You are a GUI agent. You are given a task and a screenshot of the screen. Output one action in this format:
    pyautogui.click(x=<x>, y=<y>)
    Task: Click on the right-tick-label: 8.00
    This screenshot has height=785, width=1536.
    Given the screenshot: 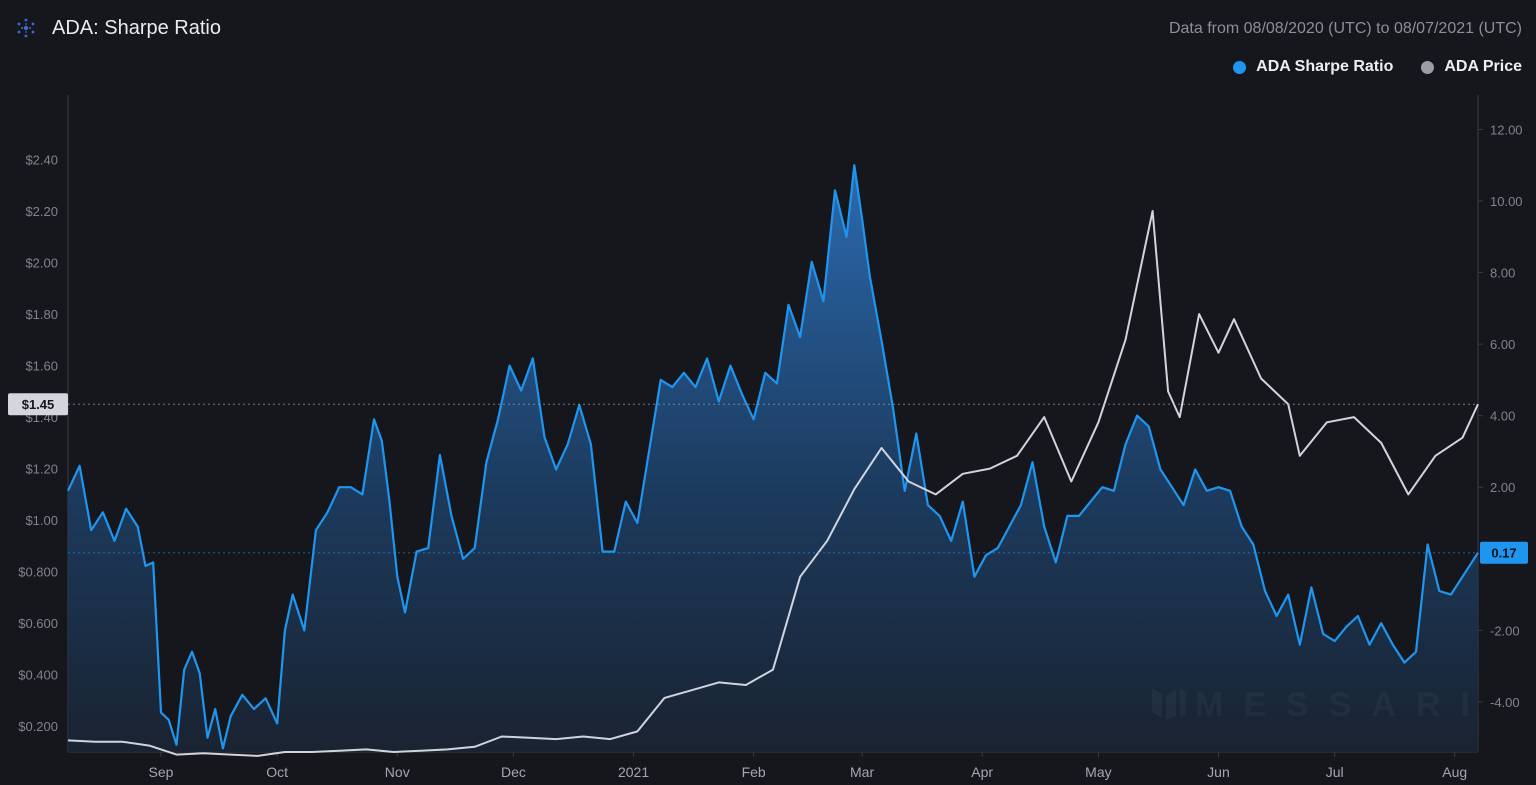 What is the action you would take?
    pyautogui.click(x=1502, y=273)
    